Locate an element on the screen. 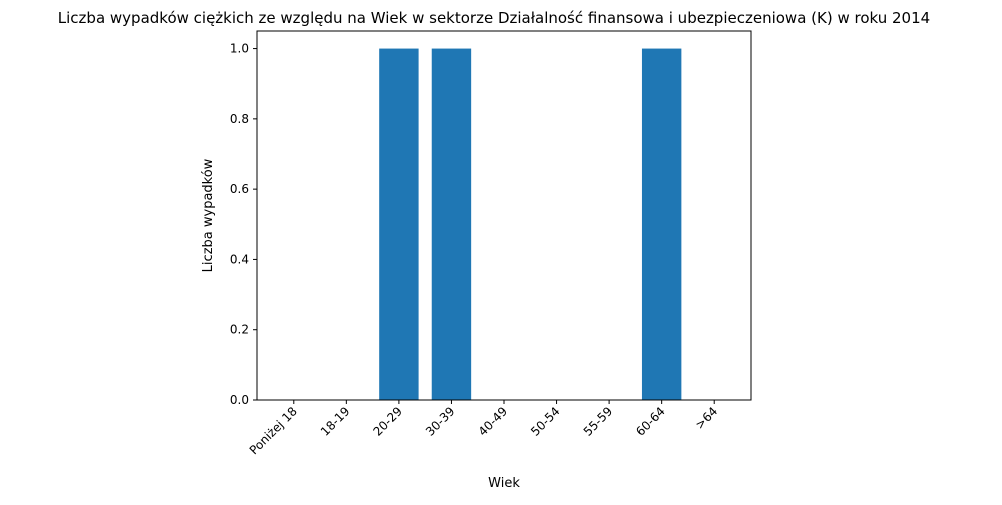  y-tick-label-0: 0.0 is located at coordinates (239, 400).